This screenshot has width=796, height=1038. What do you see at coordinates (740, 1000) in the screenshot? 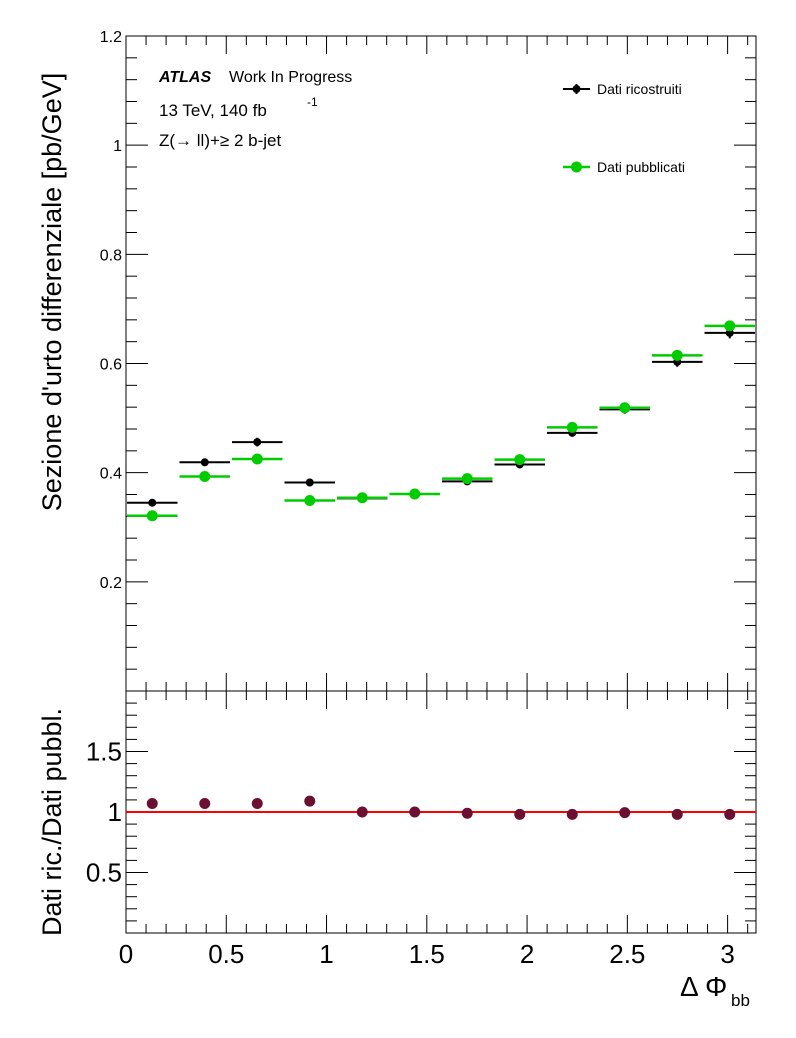
I see `x-axis-label-subscript: bb` at bounding box center [740, 1000].